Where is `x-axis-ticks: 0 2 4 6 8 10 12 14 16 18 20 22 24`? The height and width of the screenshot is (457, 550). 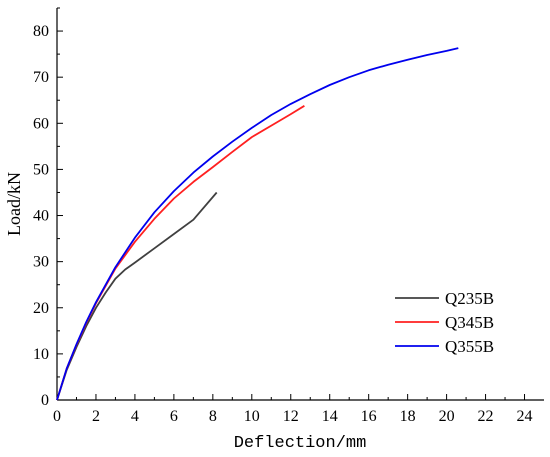 x-axis-ticks: 0 2 4 6 8 10 12 14 16 18 20 22 24 is located at coordinates (293, 409).